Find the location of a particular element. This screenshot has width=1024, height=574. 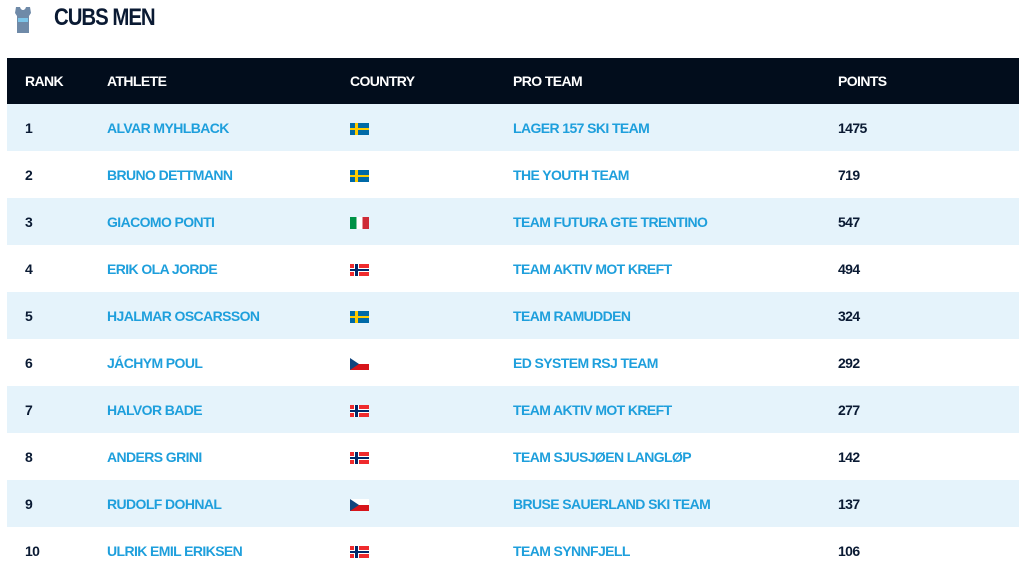

rank: 8 is located at coordinates (29, 456).